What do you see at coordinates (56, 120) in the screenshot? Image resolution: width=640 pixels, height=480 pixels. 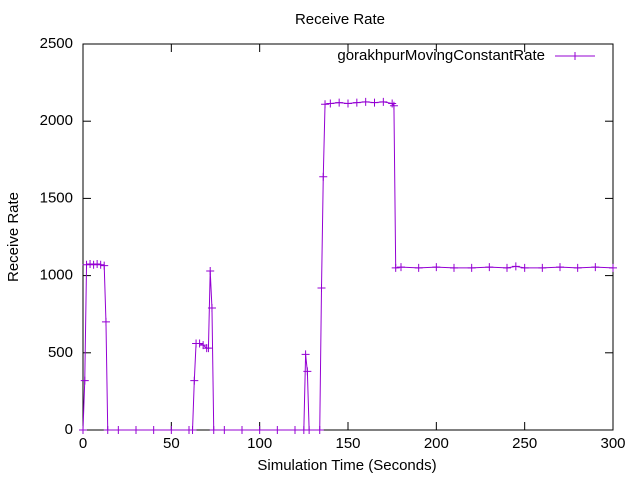 I see `y-tick-label: 2000` at bounding box center [56, 120].